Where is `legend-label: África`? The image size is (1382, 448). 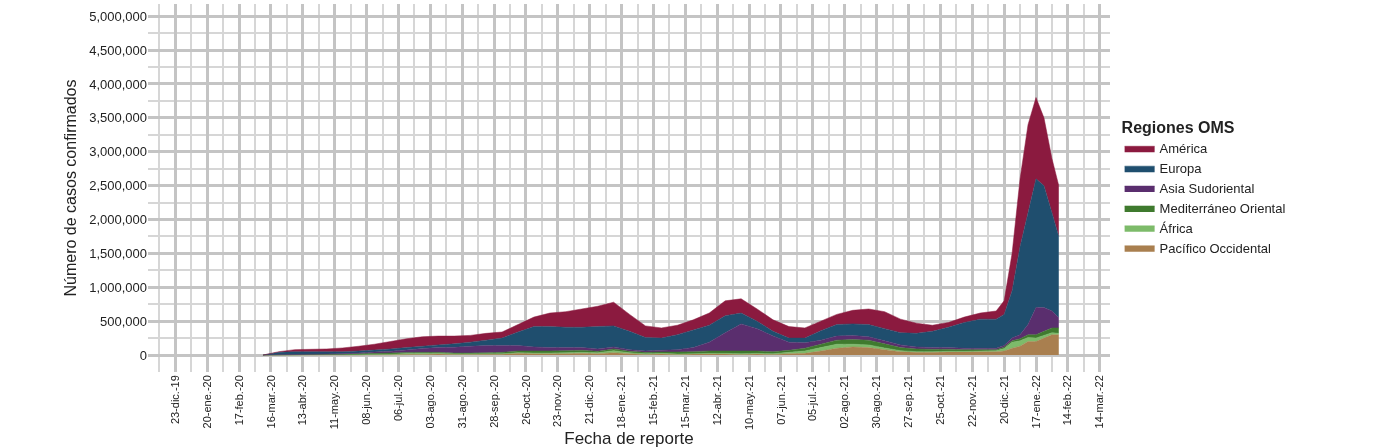 legend-label: África is located at coordinates (1176, 228).